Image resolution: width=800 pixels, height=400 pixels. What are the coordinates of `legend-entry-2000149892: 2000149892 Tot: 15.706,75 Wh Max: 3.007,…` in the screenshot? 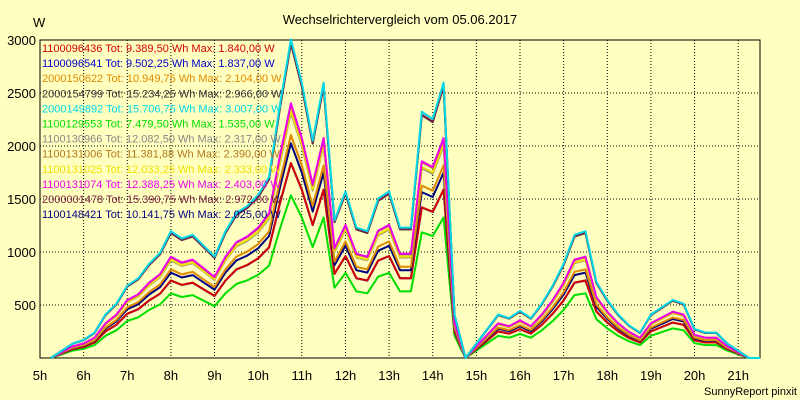 It's located at (162, 109).